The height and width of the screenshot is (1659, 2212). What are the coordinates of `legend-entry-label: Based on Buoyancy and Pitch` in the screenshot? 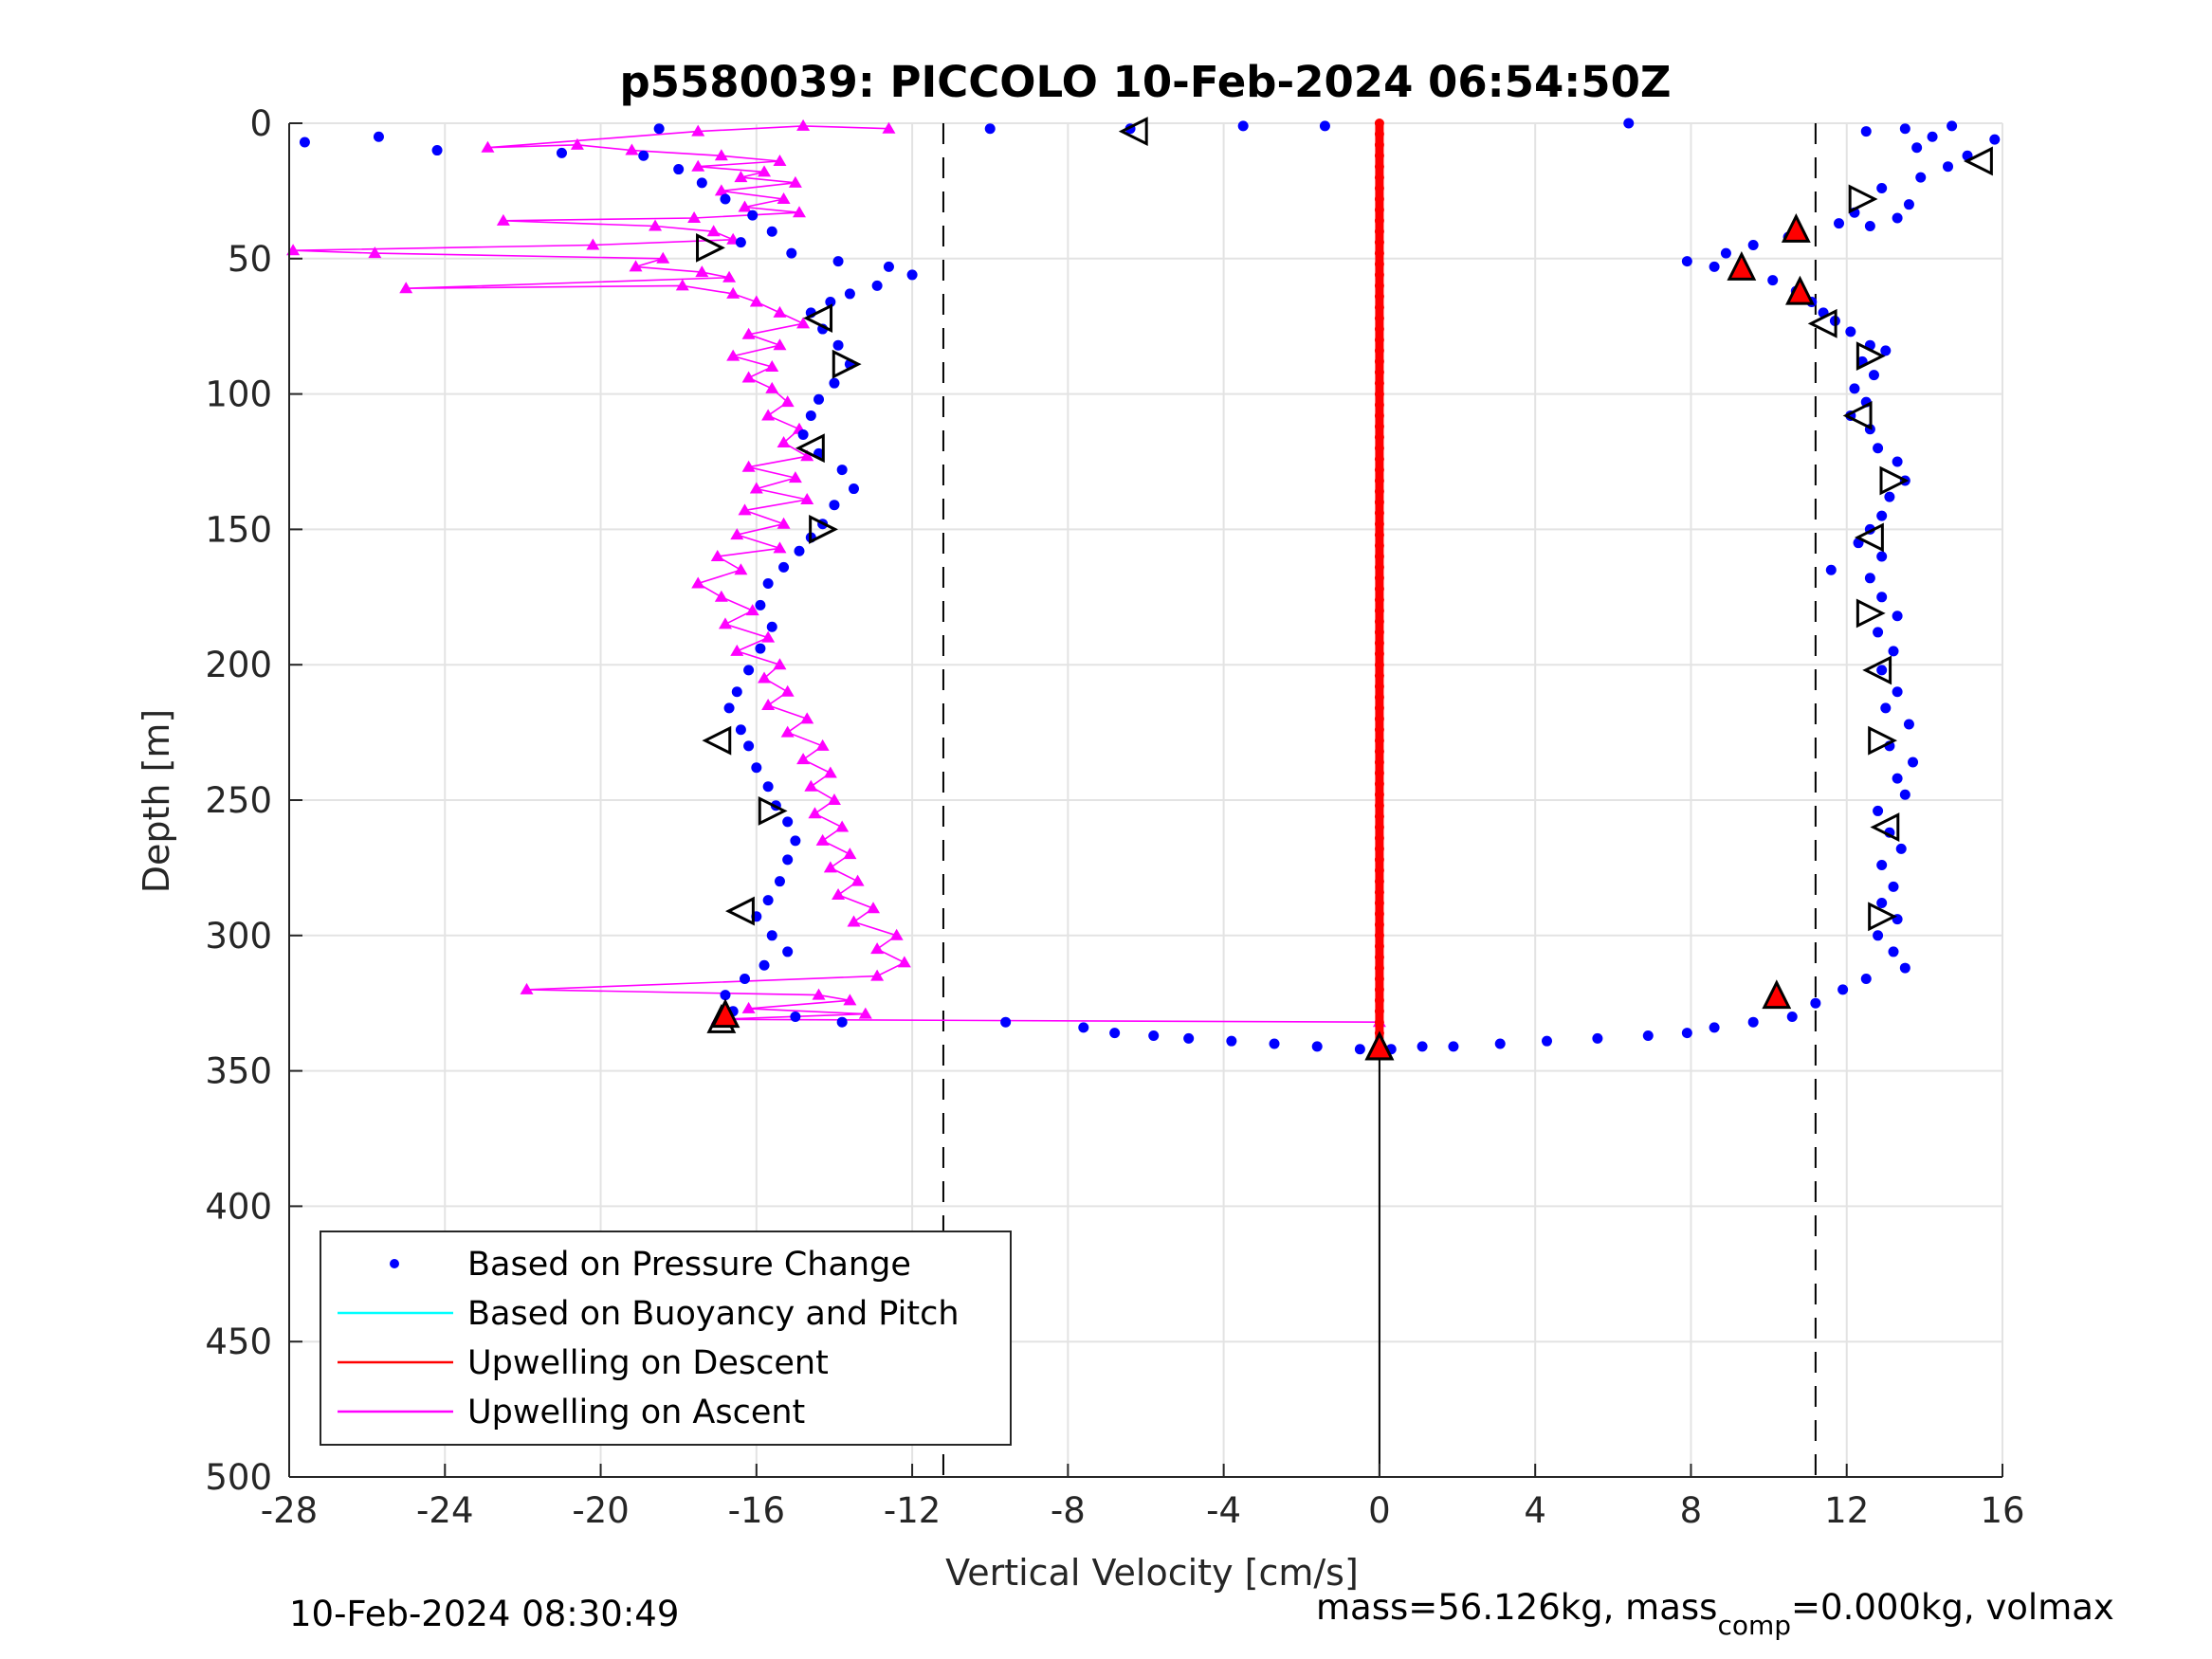 It's located at (713, 1314).